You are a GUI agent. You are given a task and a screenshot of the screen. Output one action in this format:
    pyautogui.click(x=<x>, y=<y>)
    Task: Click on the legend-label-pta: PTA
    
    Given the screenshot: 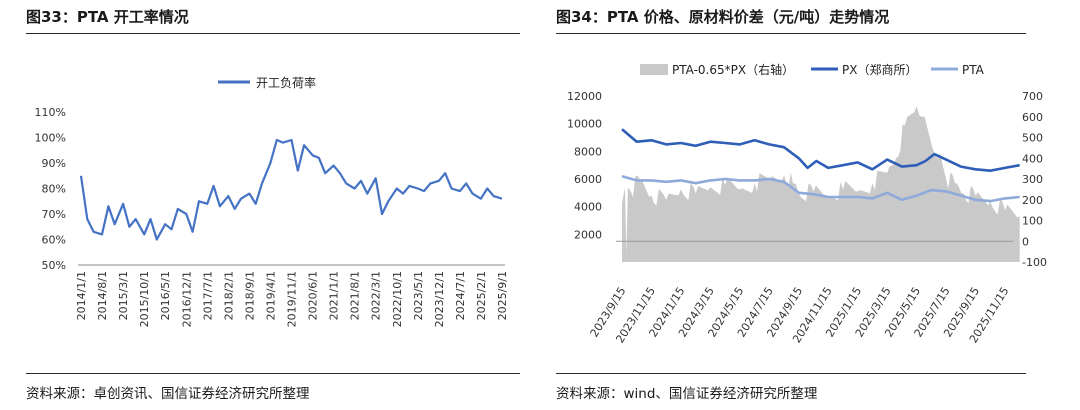 What is the action you would take?
    pyautogui.click(x=973, y=70)
    